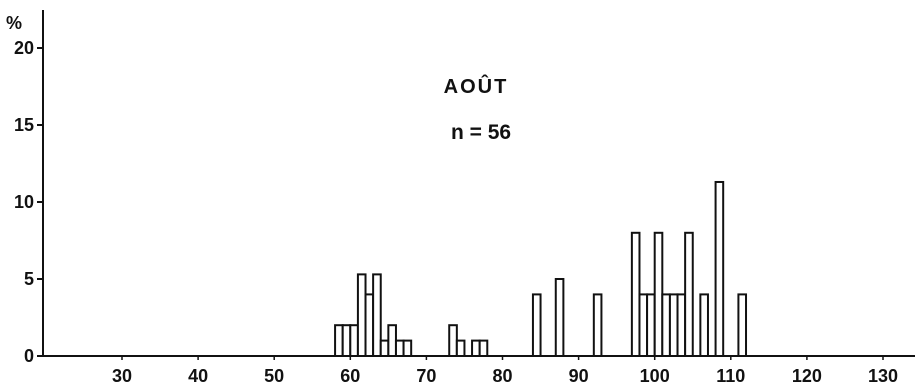 This screenshot has height=387, width=921. What do you see at coordinates (274, 376) in the screenshot?
I see `x-tick-label: 50` at bounding box center [274, 376].